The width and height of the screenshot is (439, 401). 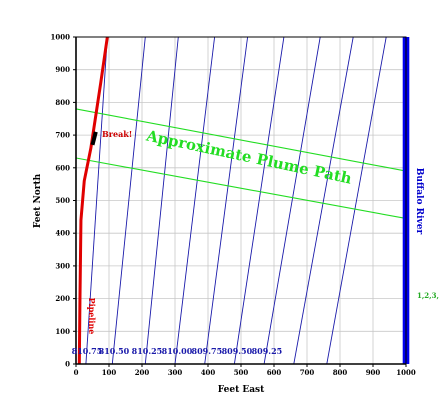 I want to click on pipeline, so click(x=93, y=200).